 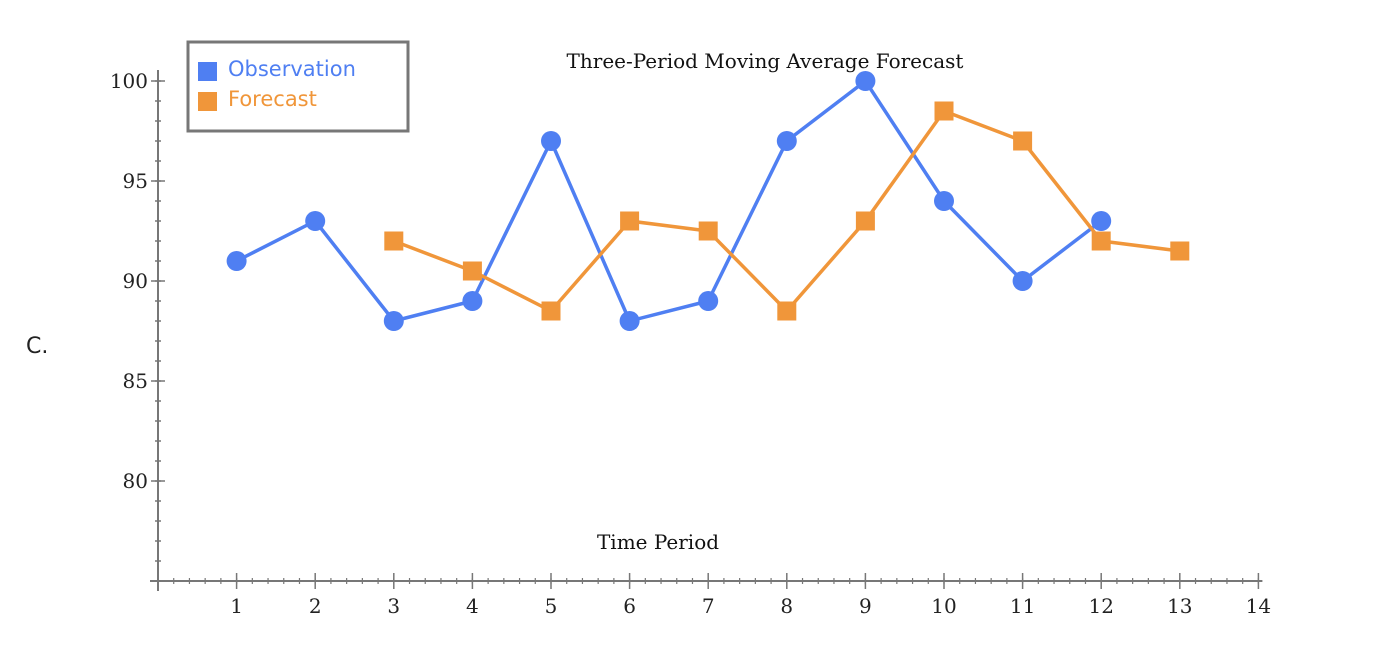 I want to click on legend-frame, so click(x=298, y=86).